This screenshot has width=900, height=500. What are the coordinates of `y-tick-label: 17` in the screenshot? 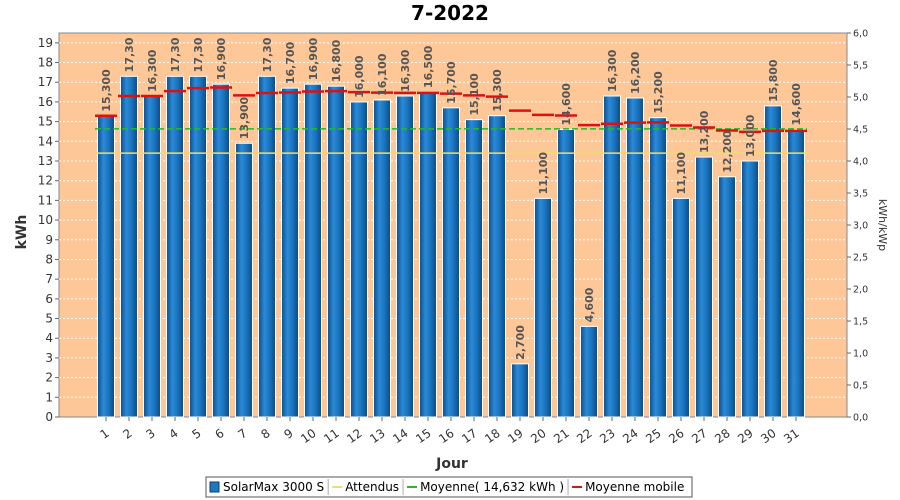 It's located at (45, 82).